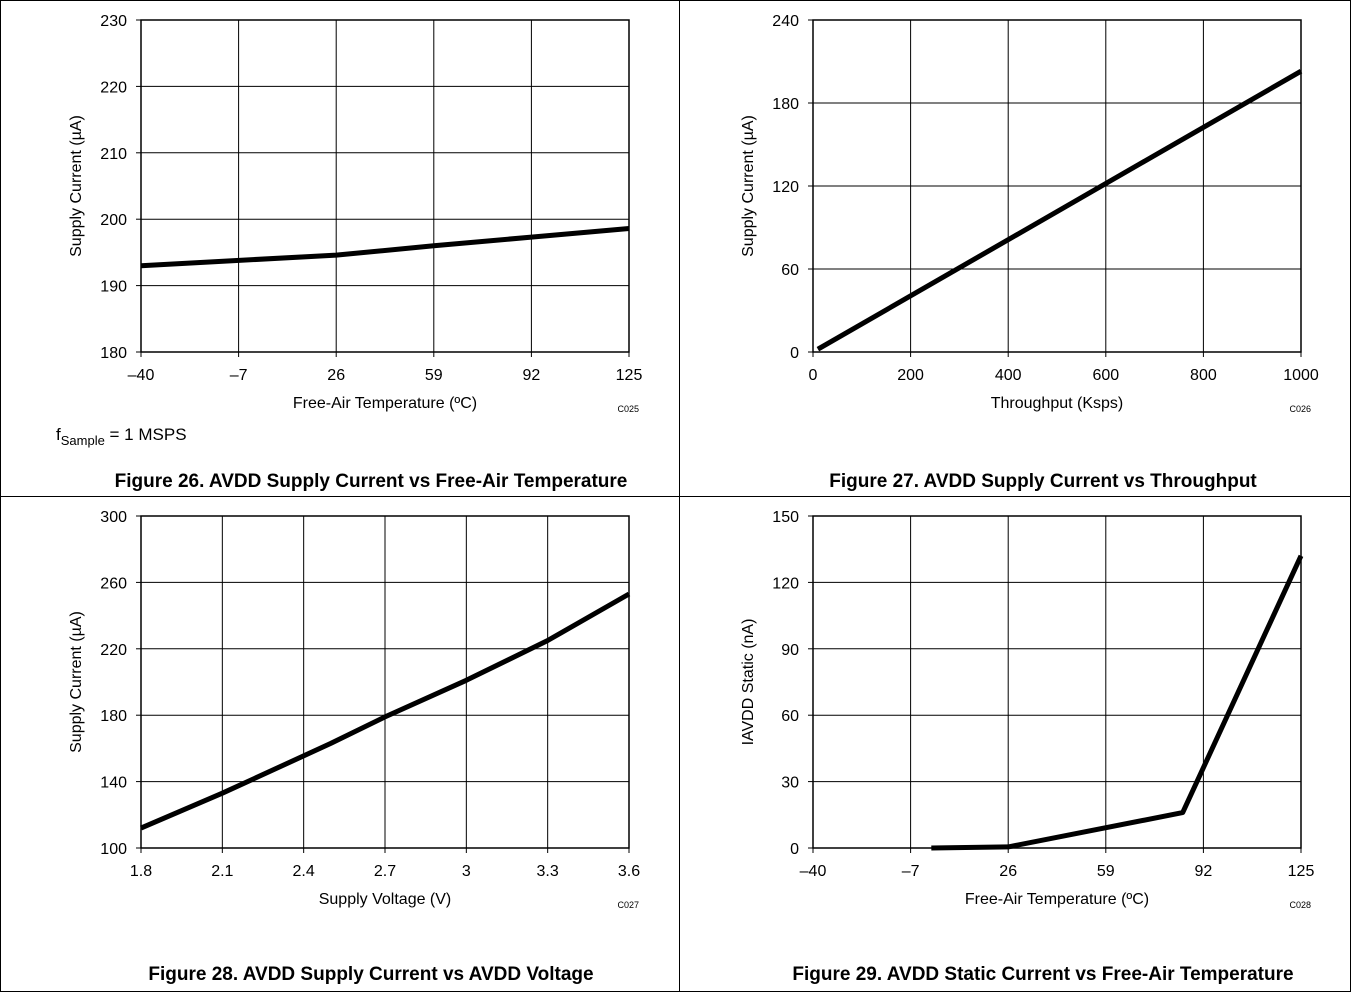 This screenshot has height=992, width=1351. Describe the element at coordinates (113, 849) in the screenshot. I see `y-tick-label: 100` at that location.